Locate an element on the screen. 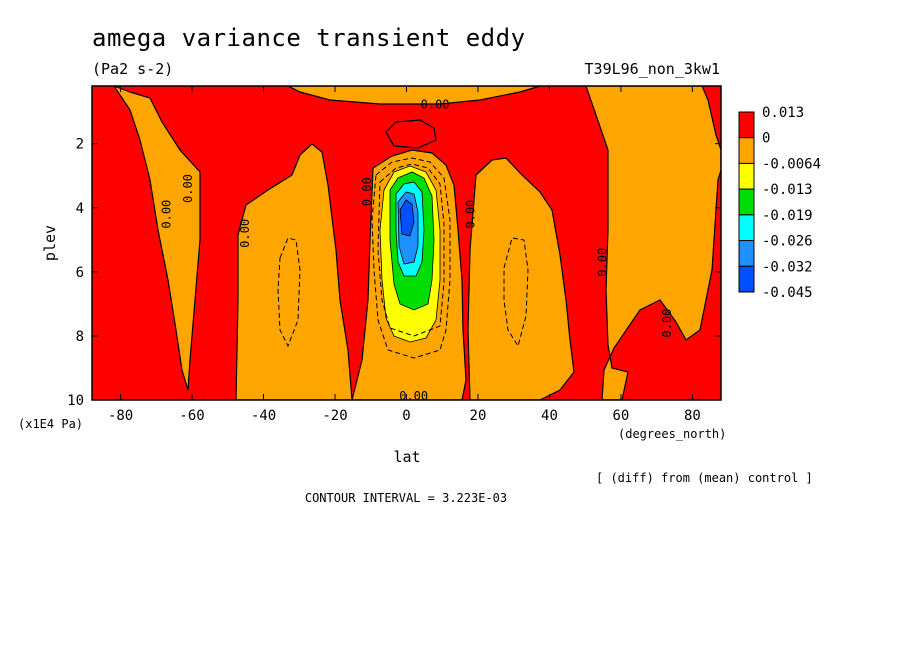  y-tick-label: 6 is located at coordinates (80, 273).